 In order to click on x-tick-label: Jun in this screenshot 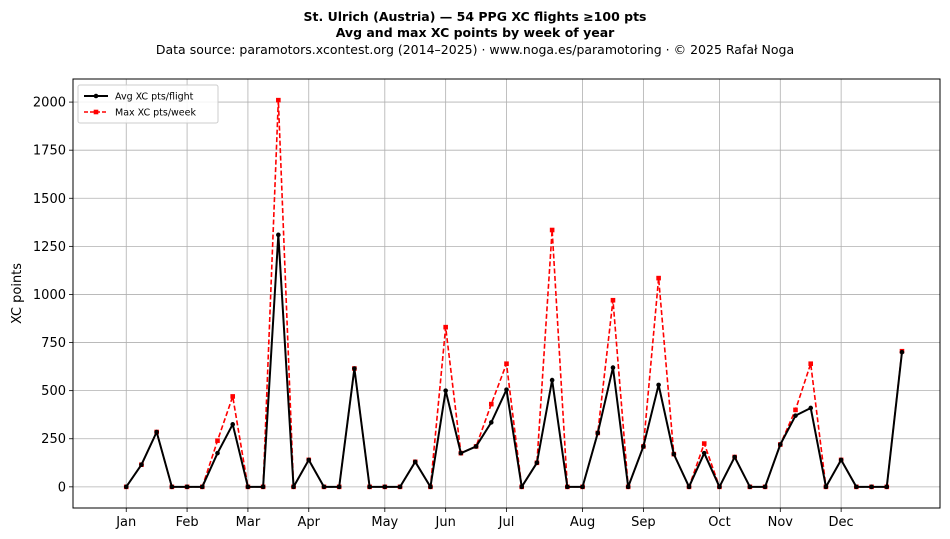, I will do `click(445, 522)`.